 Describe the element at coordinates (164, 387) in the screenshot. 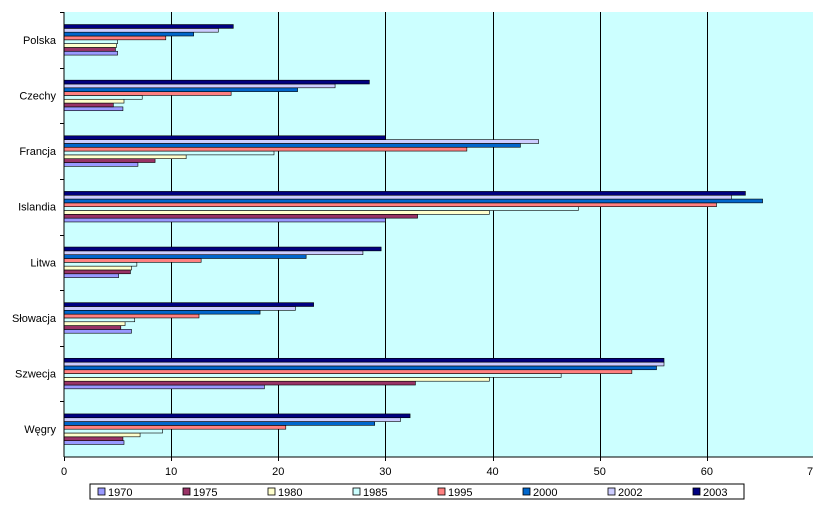

I see `bar-1970-szwecja` at that location.